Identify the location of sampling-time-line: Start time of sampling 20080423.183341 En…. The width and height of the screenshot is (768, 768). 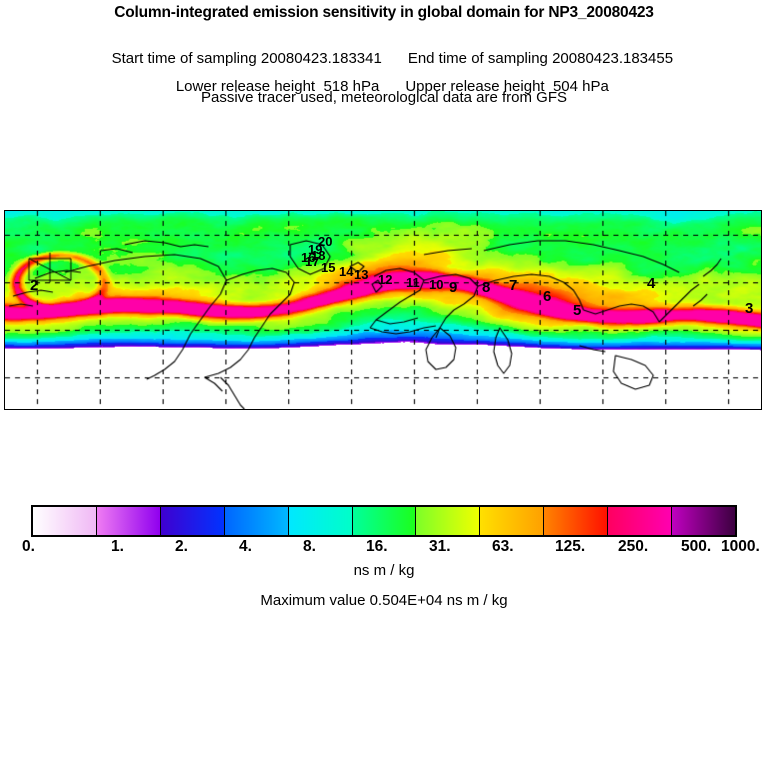
(384, 58).